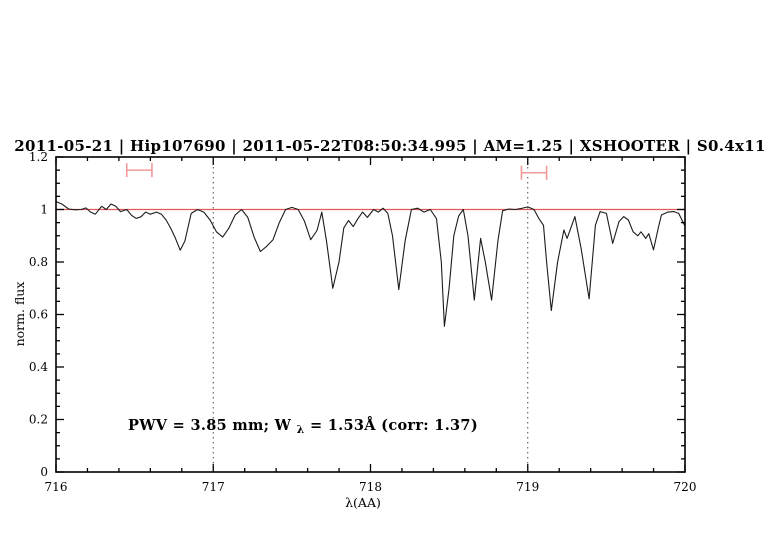  Describe the element at coordinates (394, 425) in the screenshot. I see `pwv-annotation-part2: = 1.53Å (corr: 1.37)` at that location.